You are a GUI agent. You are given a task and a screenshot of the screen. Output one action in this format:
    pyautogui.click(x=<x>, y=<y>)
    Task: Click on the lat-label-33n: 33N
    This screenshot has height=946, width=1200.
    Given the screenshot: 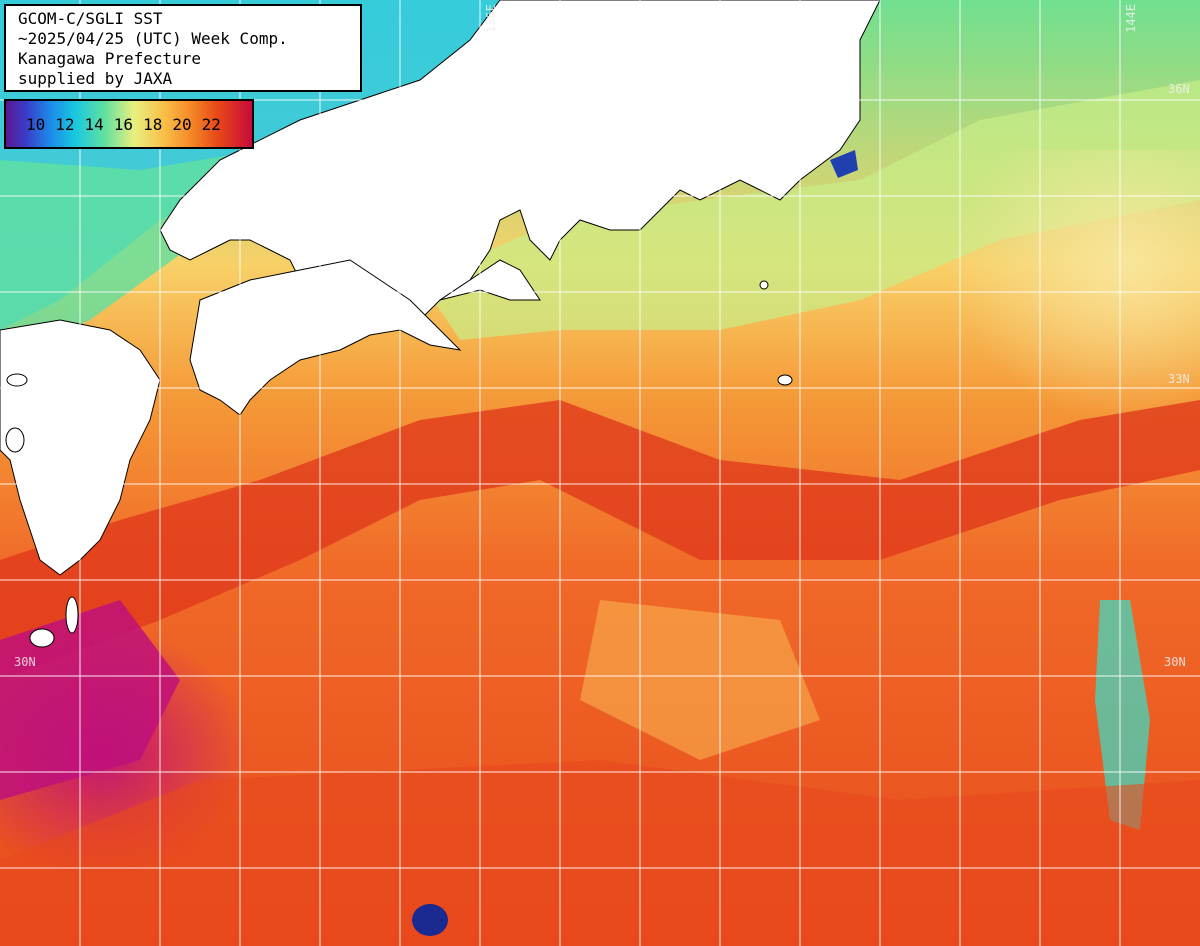 What is the action you would take?
    pyautogui.click(x=1179, y=379)
    